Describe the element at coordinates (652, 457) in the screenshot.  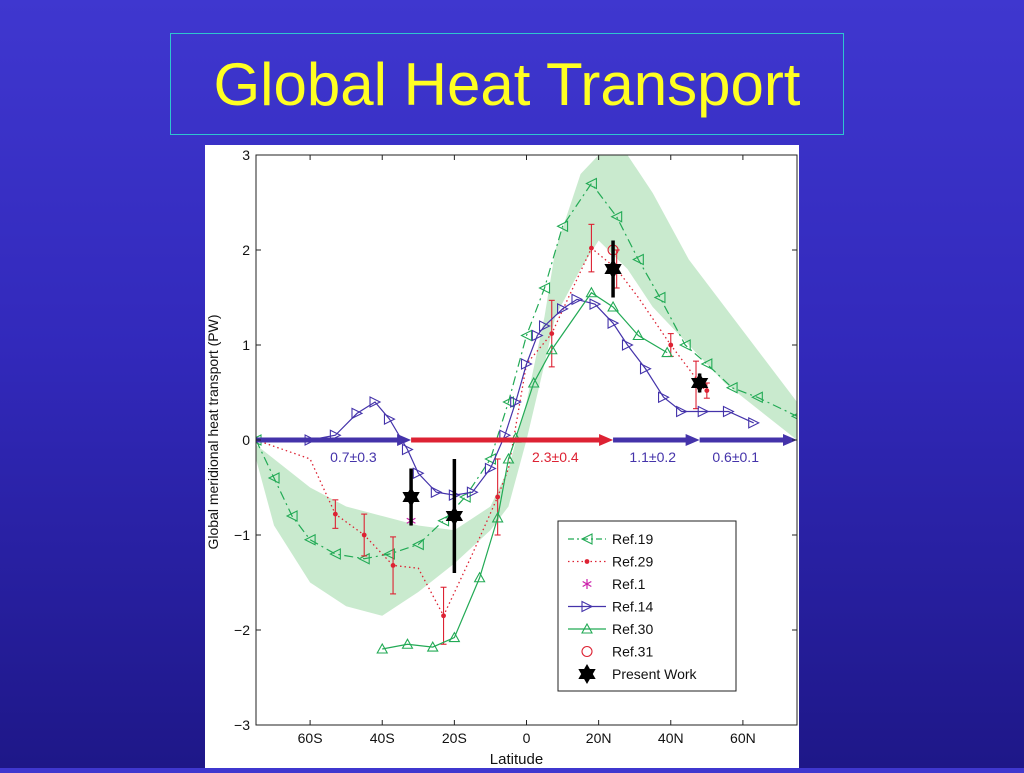
I see `transport-label: 1.1±0.2` at that location.